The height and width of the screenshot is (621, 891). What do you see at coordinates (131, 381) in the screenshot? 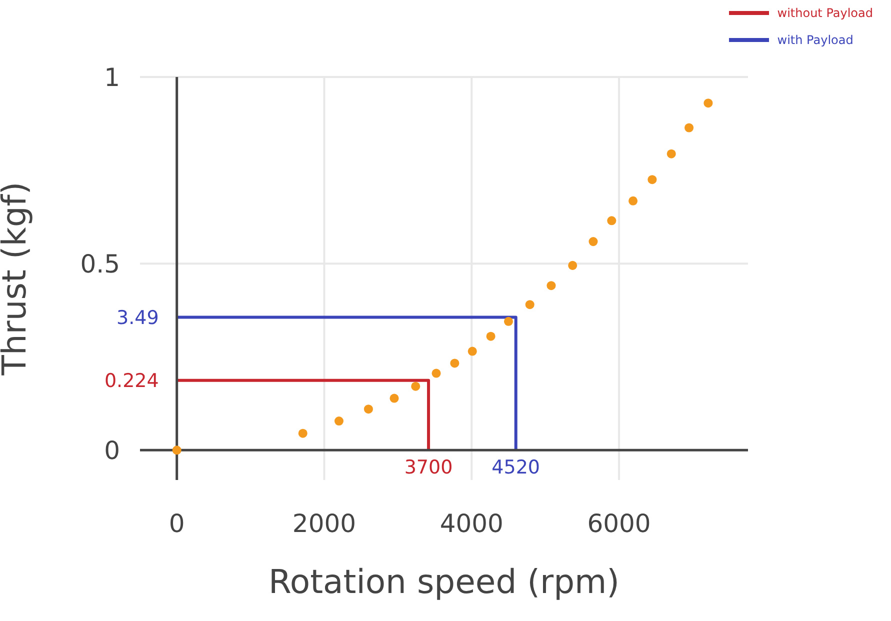
I see `annotation: 0.224` at bounding box center [131, 381].